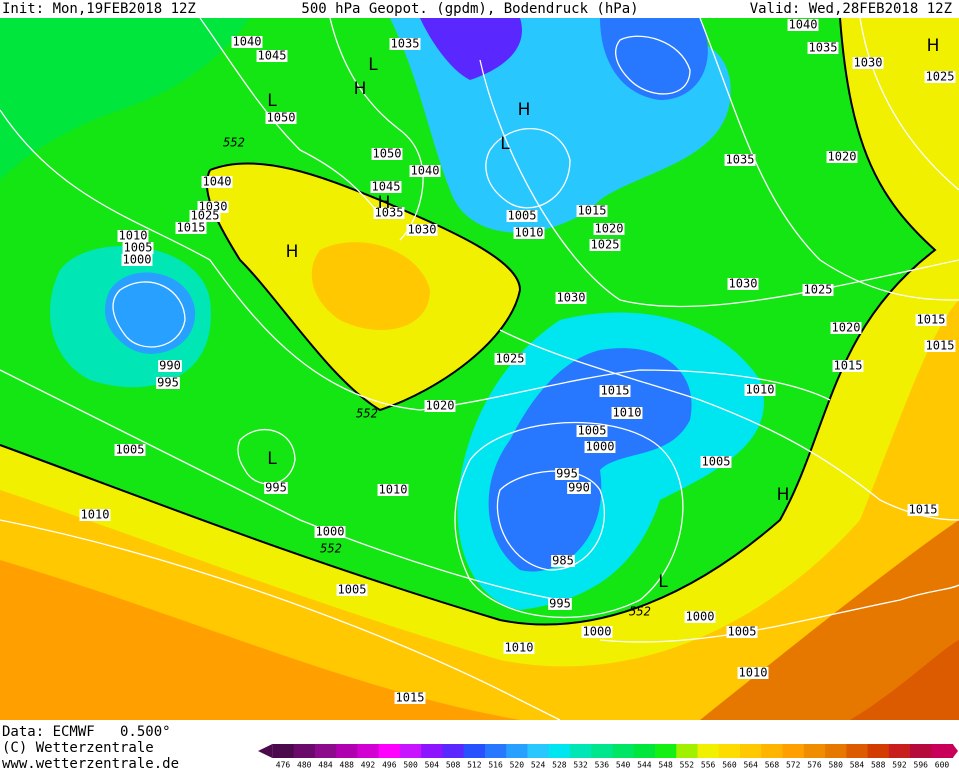  I want to click on isobar-label: 1010, so click(627, 413).